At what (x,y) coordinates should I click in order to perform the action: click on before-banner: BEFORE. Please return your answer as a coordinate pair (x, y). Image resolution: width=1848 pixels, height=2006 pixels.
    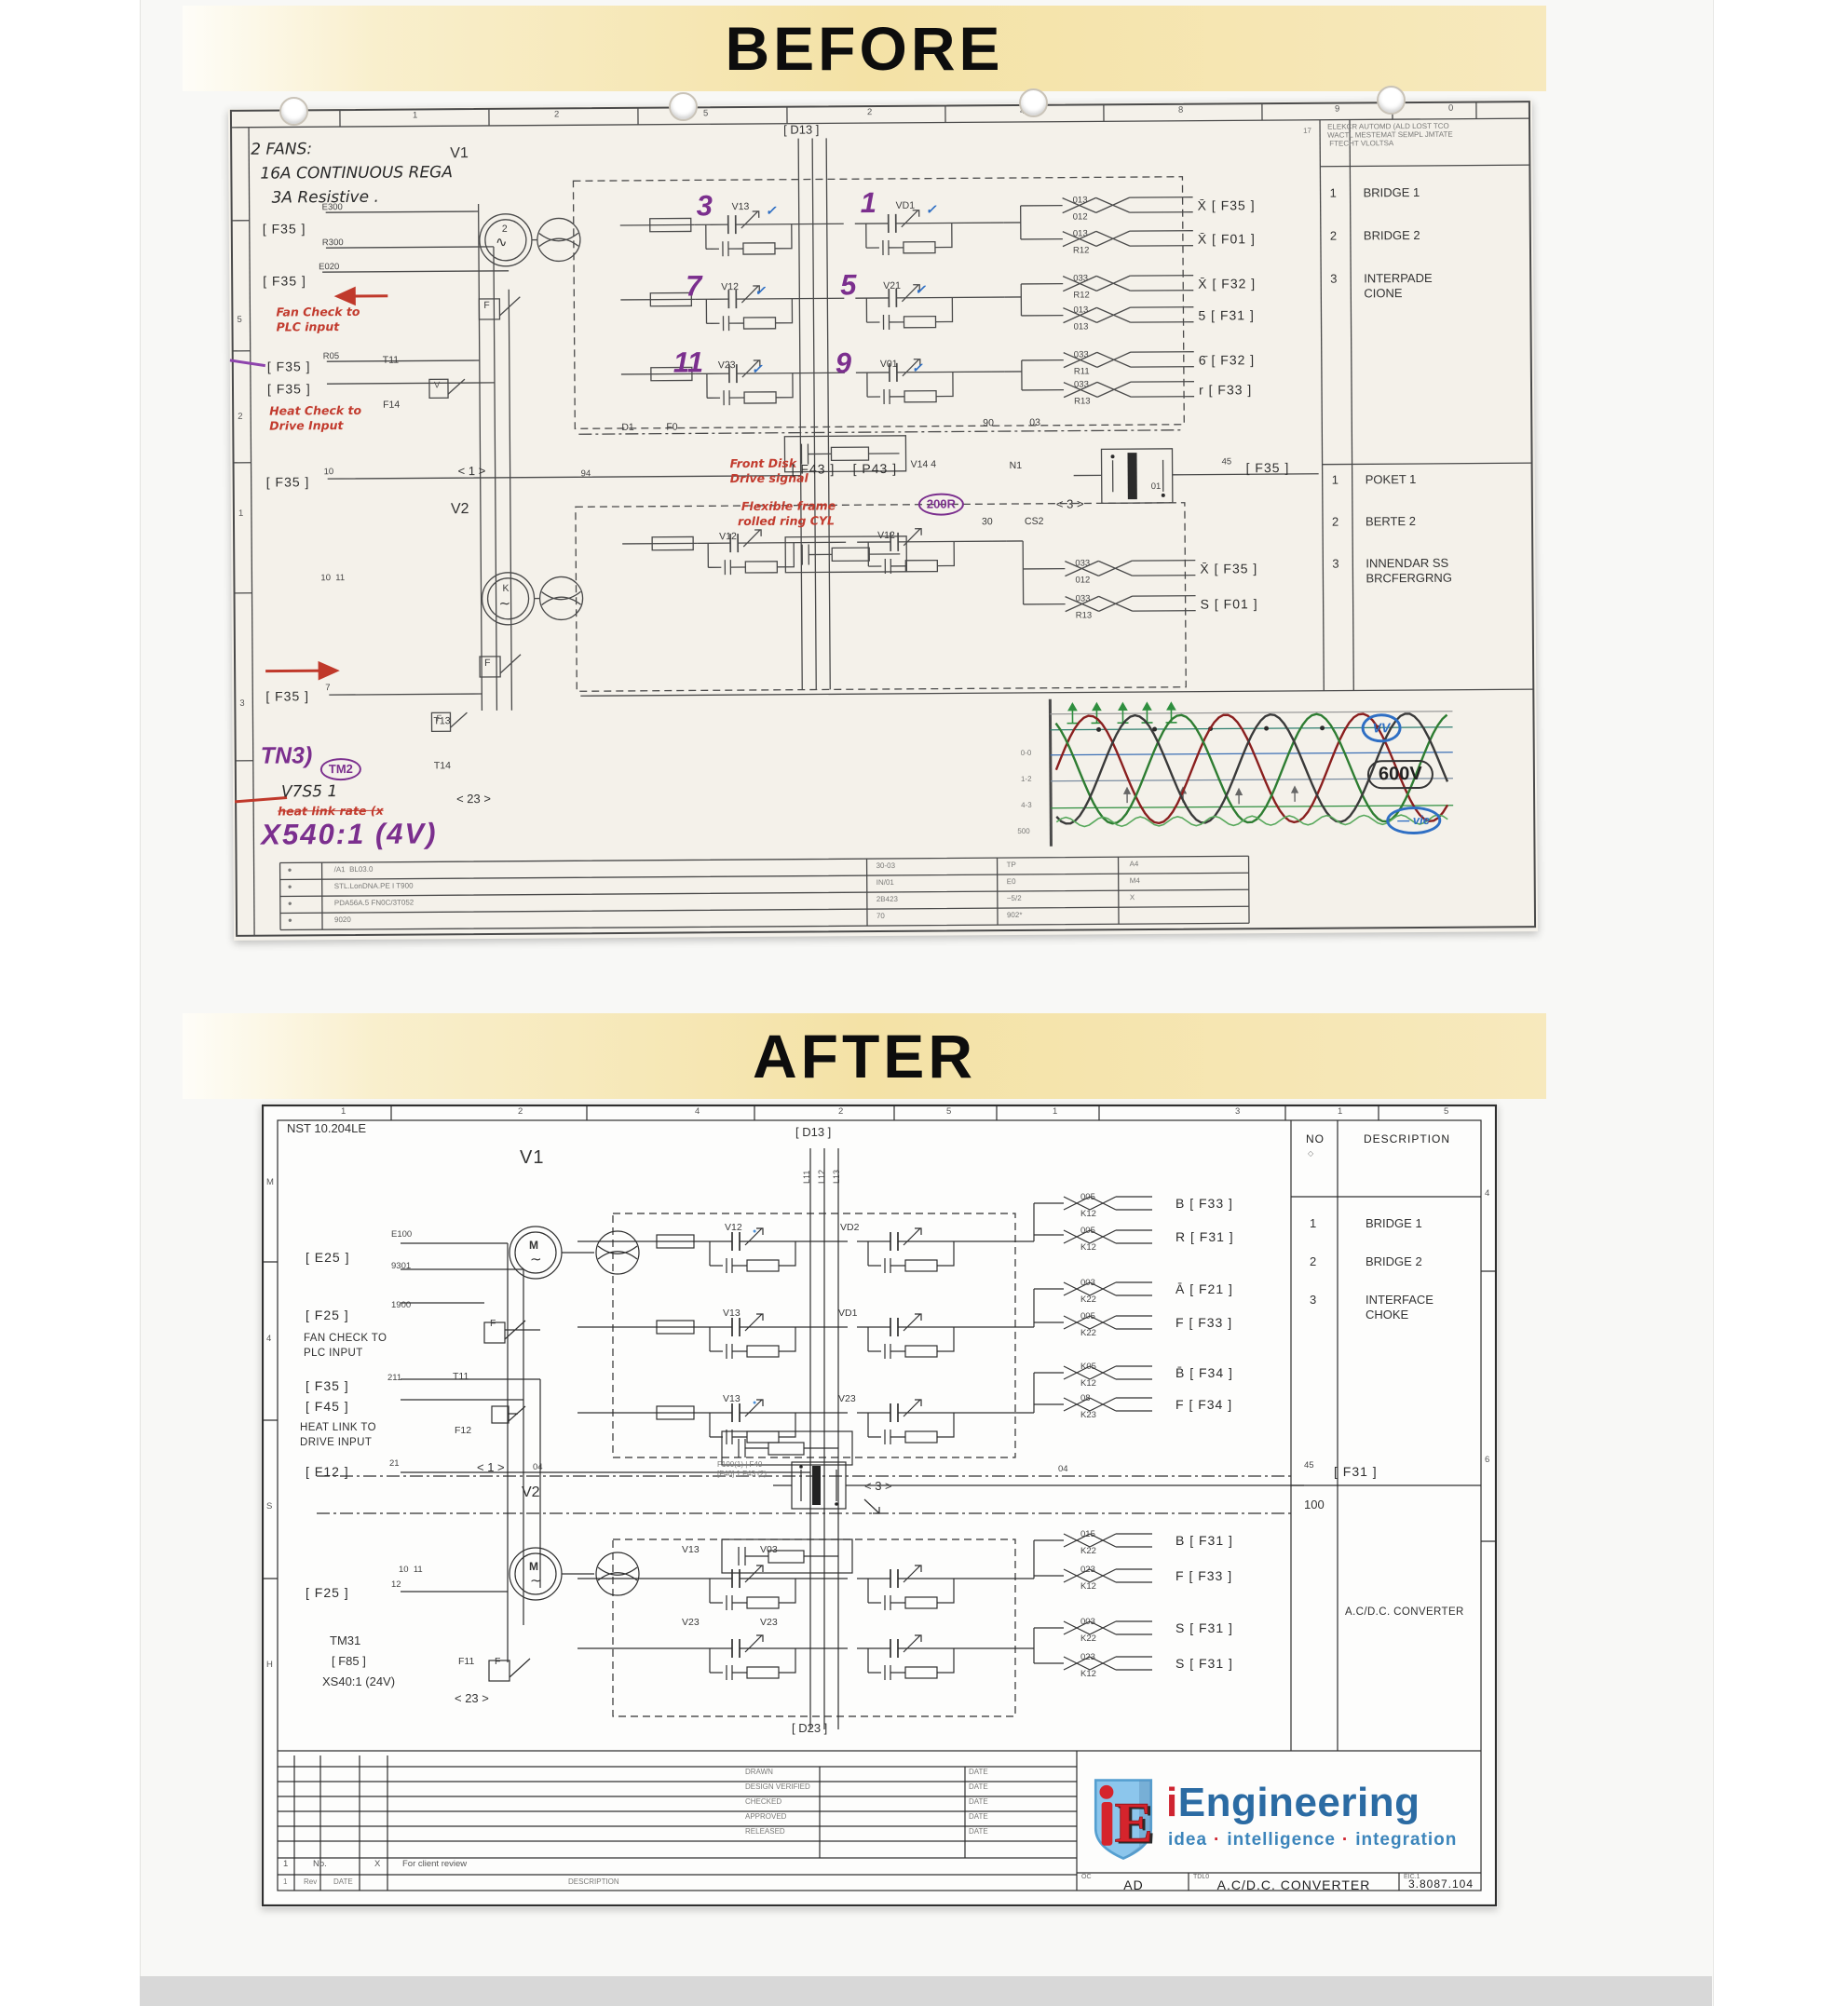
    Looking at the image, I should click on (864, 48).